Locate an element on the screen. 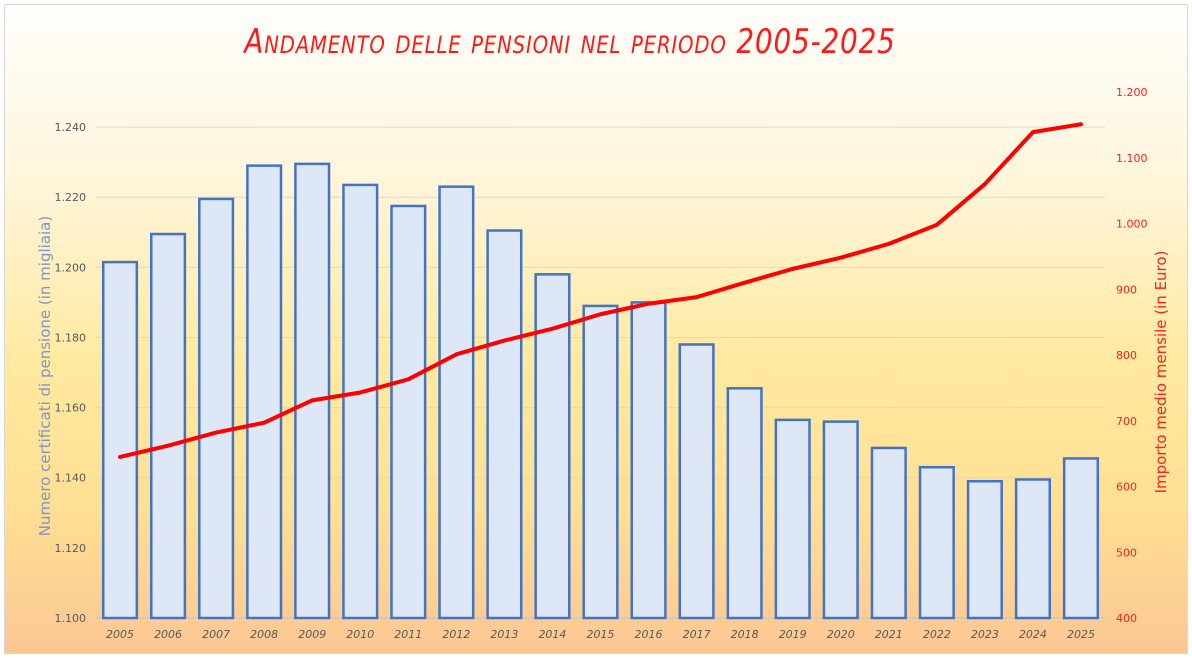 Image resolution: width=1192 pixels, height=658 pixels. x-tick-label: 2017 is located at coordinates (697, 634).